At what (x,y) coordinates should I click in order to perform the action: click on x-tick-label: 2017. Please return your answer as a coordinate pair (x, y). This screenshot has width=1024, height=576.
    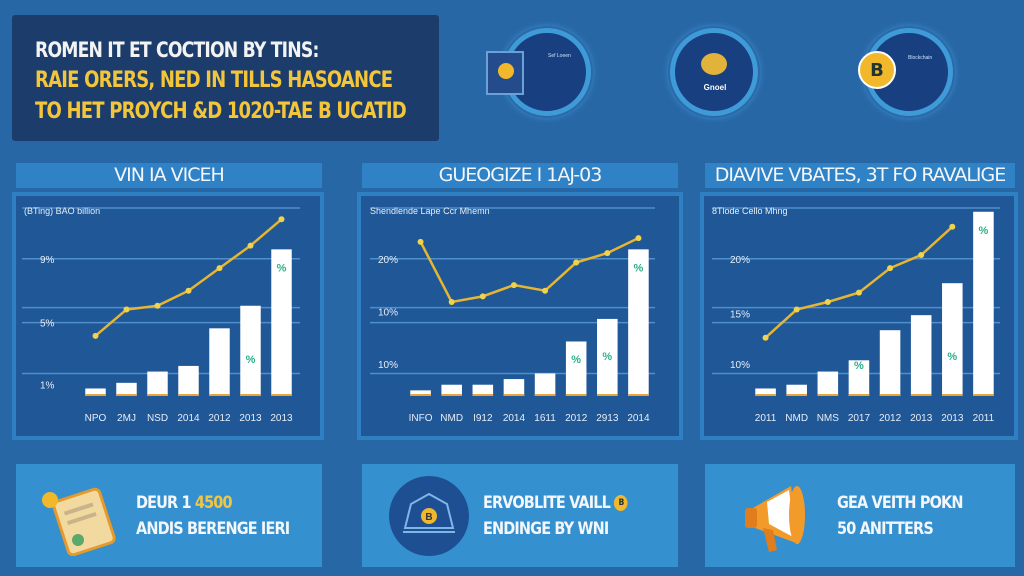
    Looking at the image, I should click on (859, 418).